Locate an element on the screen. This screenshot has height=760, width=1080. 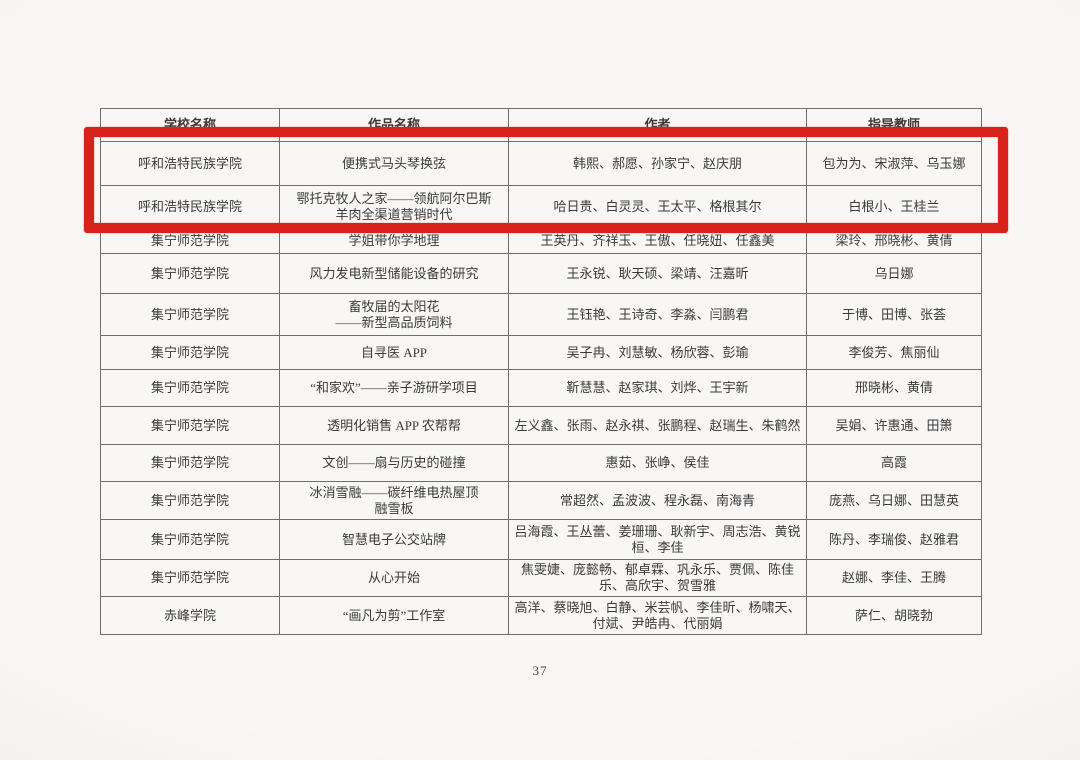
work-title-cell: 畜牧届的太阳花 ——新型高品质饲料 is located at coordinates (394, 314).